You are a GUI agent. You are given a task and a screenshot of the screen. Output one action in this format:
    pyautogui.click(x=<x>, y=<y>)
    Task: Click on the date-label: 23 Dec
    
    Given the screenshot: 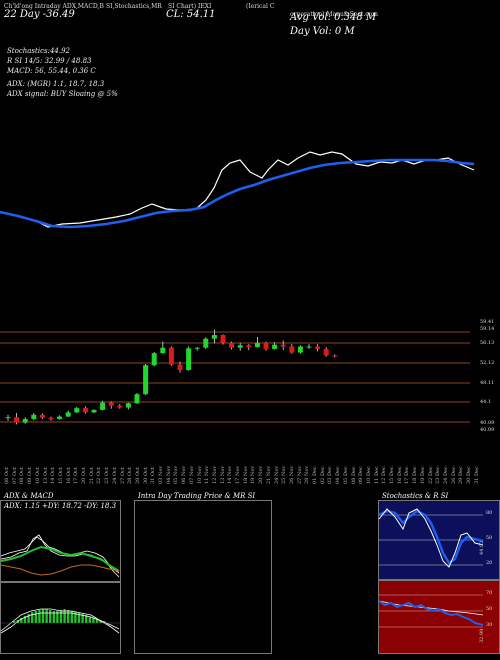 What is the action you would take?
    pyautogui.click(x=438, y=475)
    